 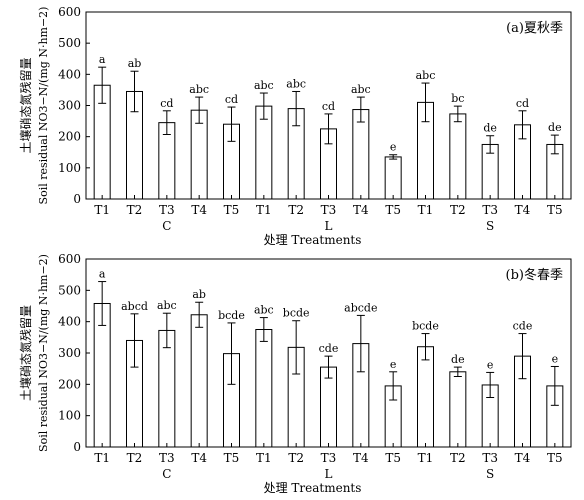 I want to click on panel-label: (a)夏秋季, so click(x=534, y=28).